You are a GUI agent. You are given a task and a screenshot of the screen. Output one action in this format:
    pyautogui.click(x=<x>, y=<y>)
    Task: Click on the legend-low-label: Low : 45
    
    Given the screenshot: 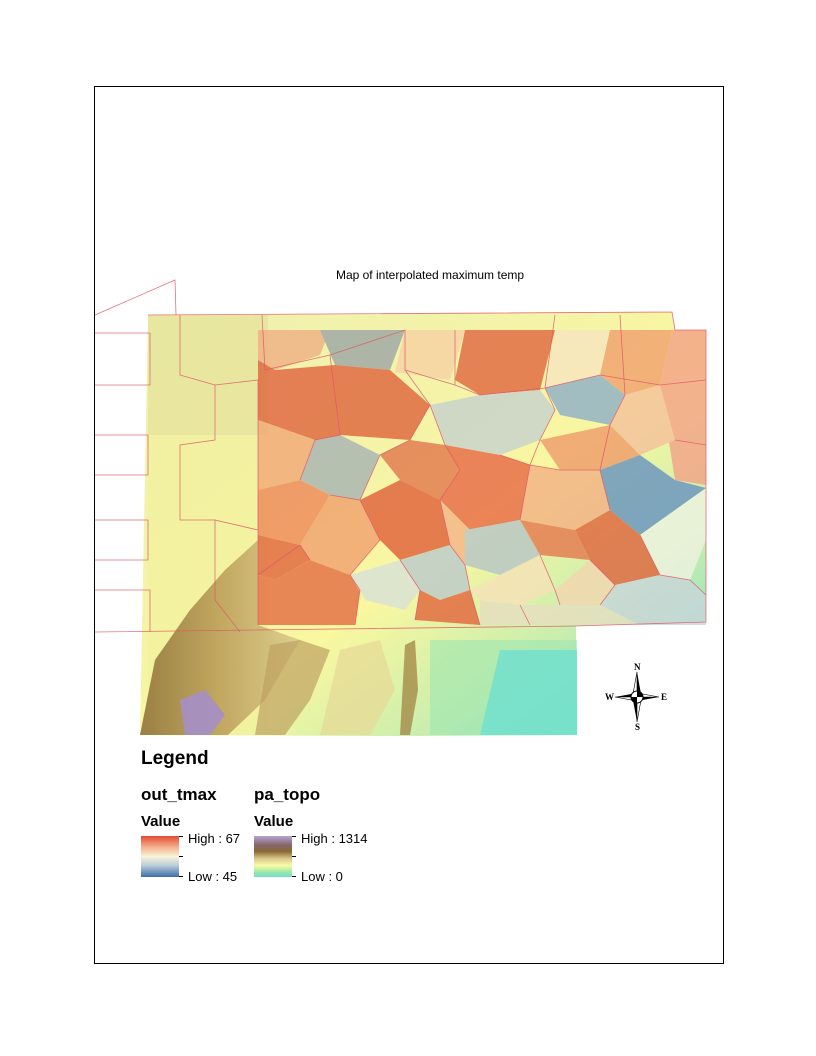 What is the action you would take?
    pyautogui.click(x=213, y=876)
    